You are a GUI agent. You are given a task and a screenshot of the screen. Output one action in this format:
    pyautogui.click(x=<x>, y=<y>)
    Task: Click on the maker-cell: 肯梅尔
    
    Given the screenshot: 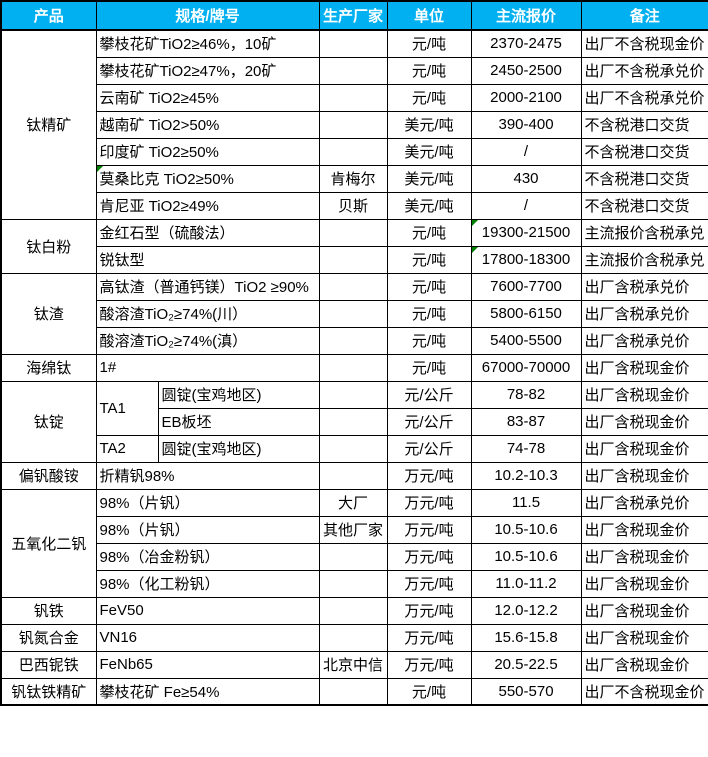 What is the action you would take?
    pyautogui.click(x=353, y=178)
    